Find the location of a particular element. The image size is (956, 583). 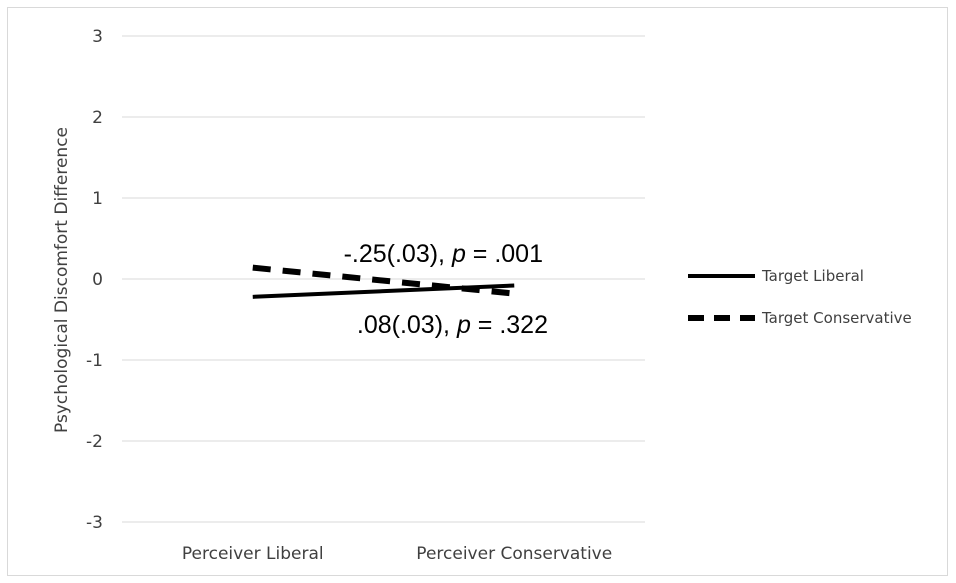

y-axis-title: Psychological Discomfort Difference is located at coordinates (62, 280).